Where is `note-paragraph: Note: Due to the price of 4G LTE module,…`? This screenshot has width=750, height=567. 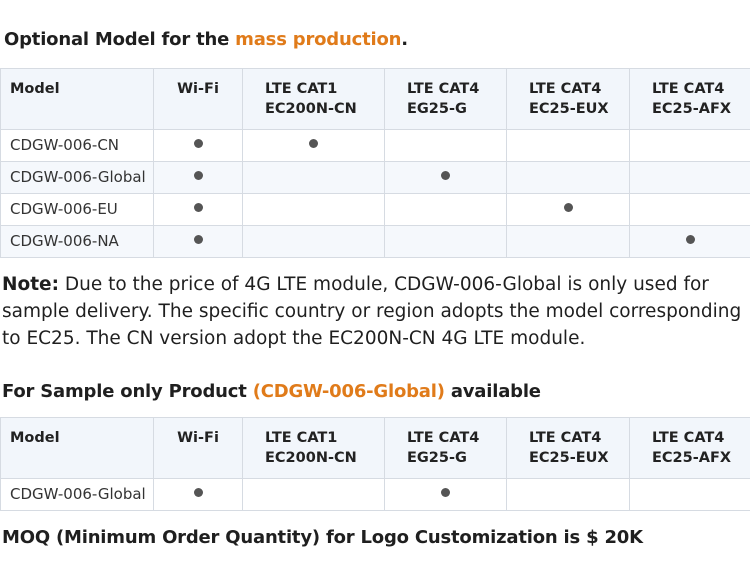
note-paragraph: Note: Due to the price of 4G LTE module,… is located at coordinates (375, 311).